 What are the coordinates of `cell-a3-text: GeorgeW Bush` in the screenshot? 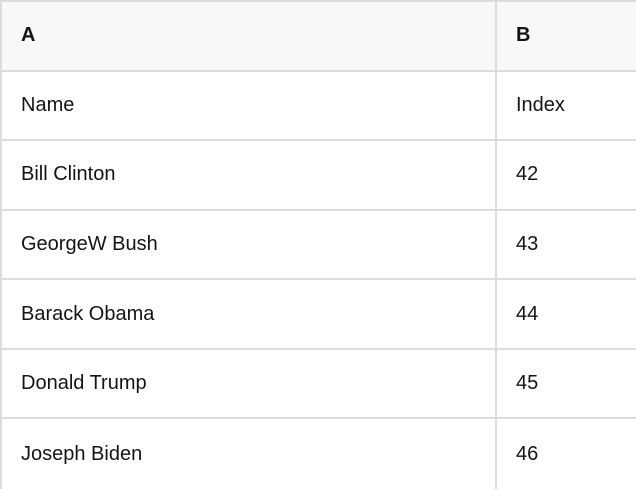 It's located at (89, 243).